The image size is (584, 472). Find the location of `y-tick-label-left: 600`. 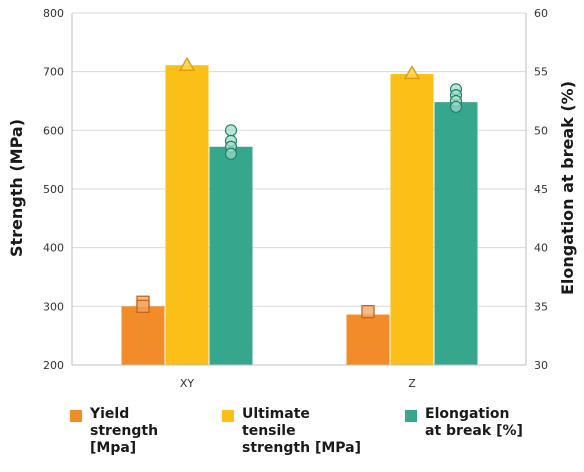

y-tick-label-left: 600 is located at coordinates (53, 130).